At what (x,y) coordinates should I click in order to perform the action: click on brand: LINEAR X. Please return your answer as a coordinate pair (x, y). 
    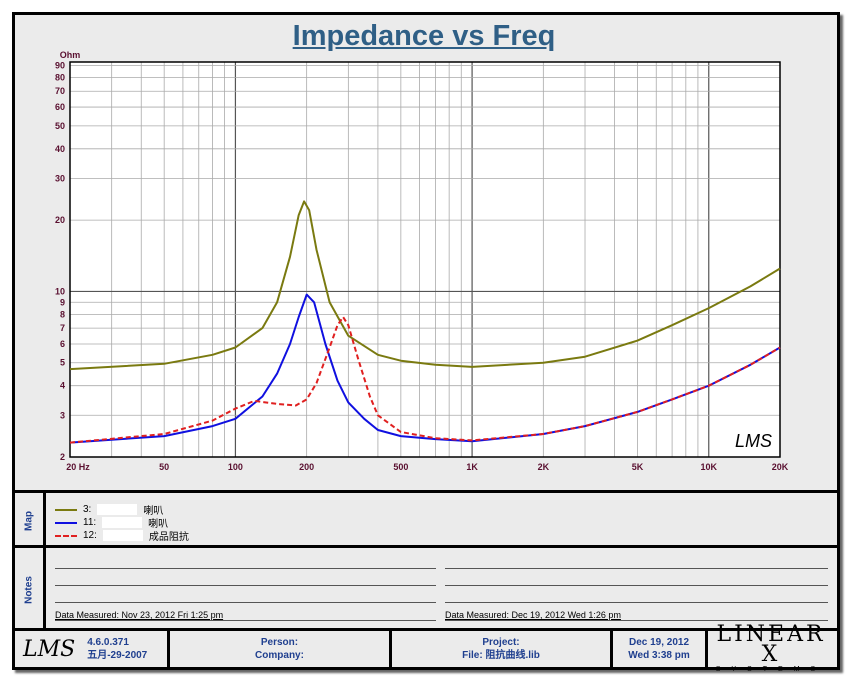
    Looking at the image, I should click on (771, 644).